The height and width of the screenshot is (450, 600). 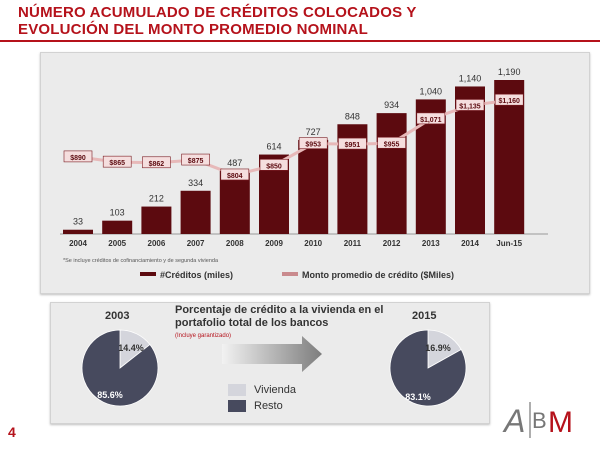 I want to click on line-point-label: $955, so click(x=392, y=144).